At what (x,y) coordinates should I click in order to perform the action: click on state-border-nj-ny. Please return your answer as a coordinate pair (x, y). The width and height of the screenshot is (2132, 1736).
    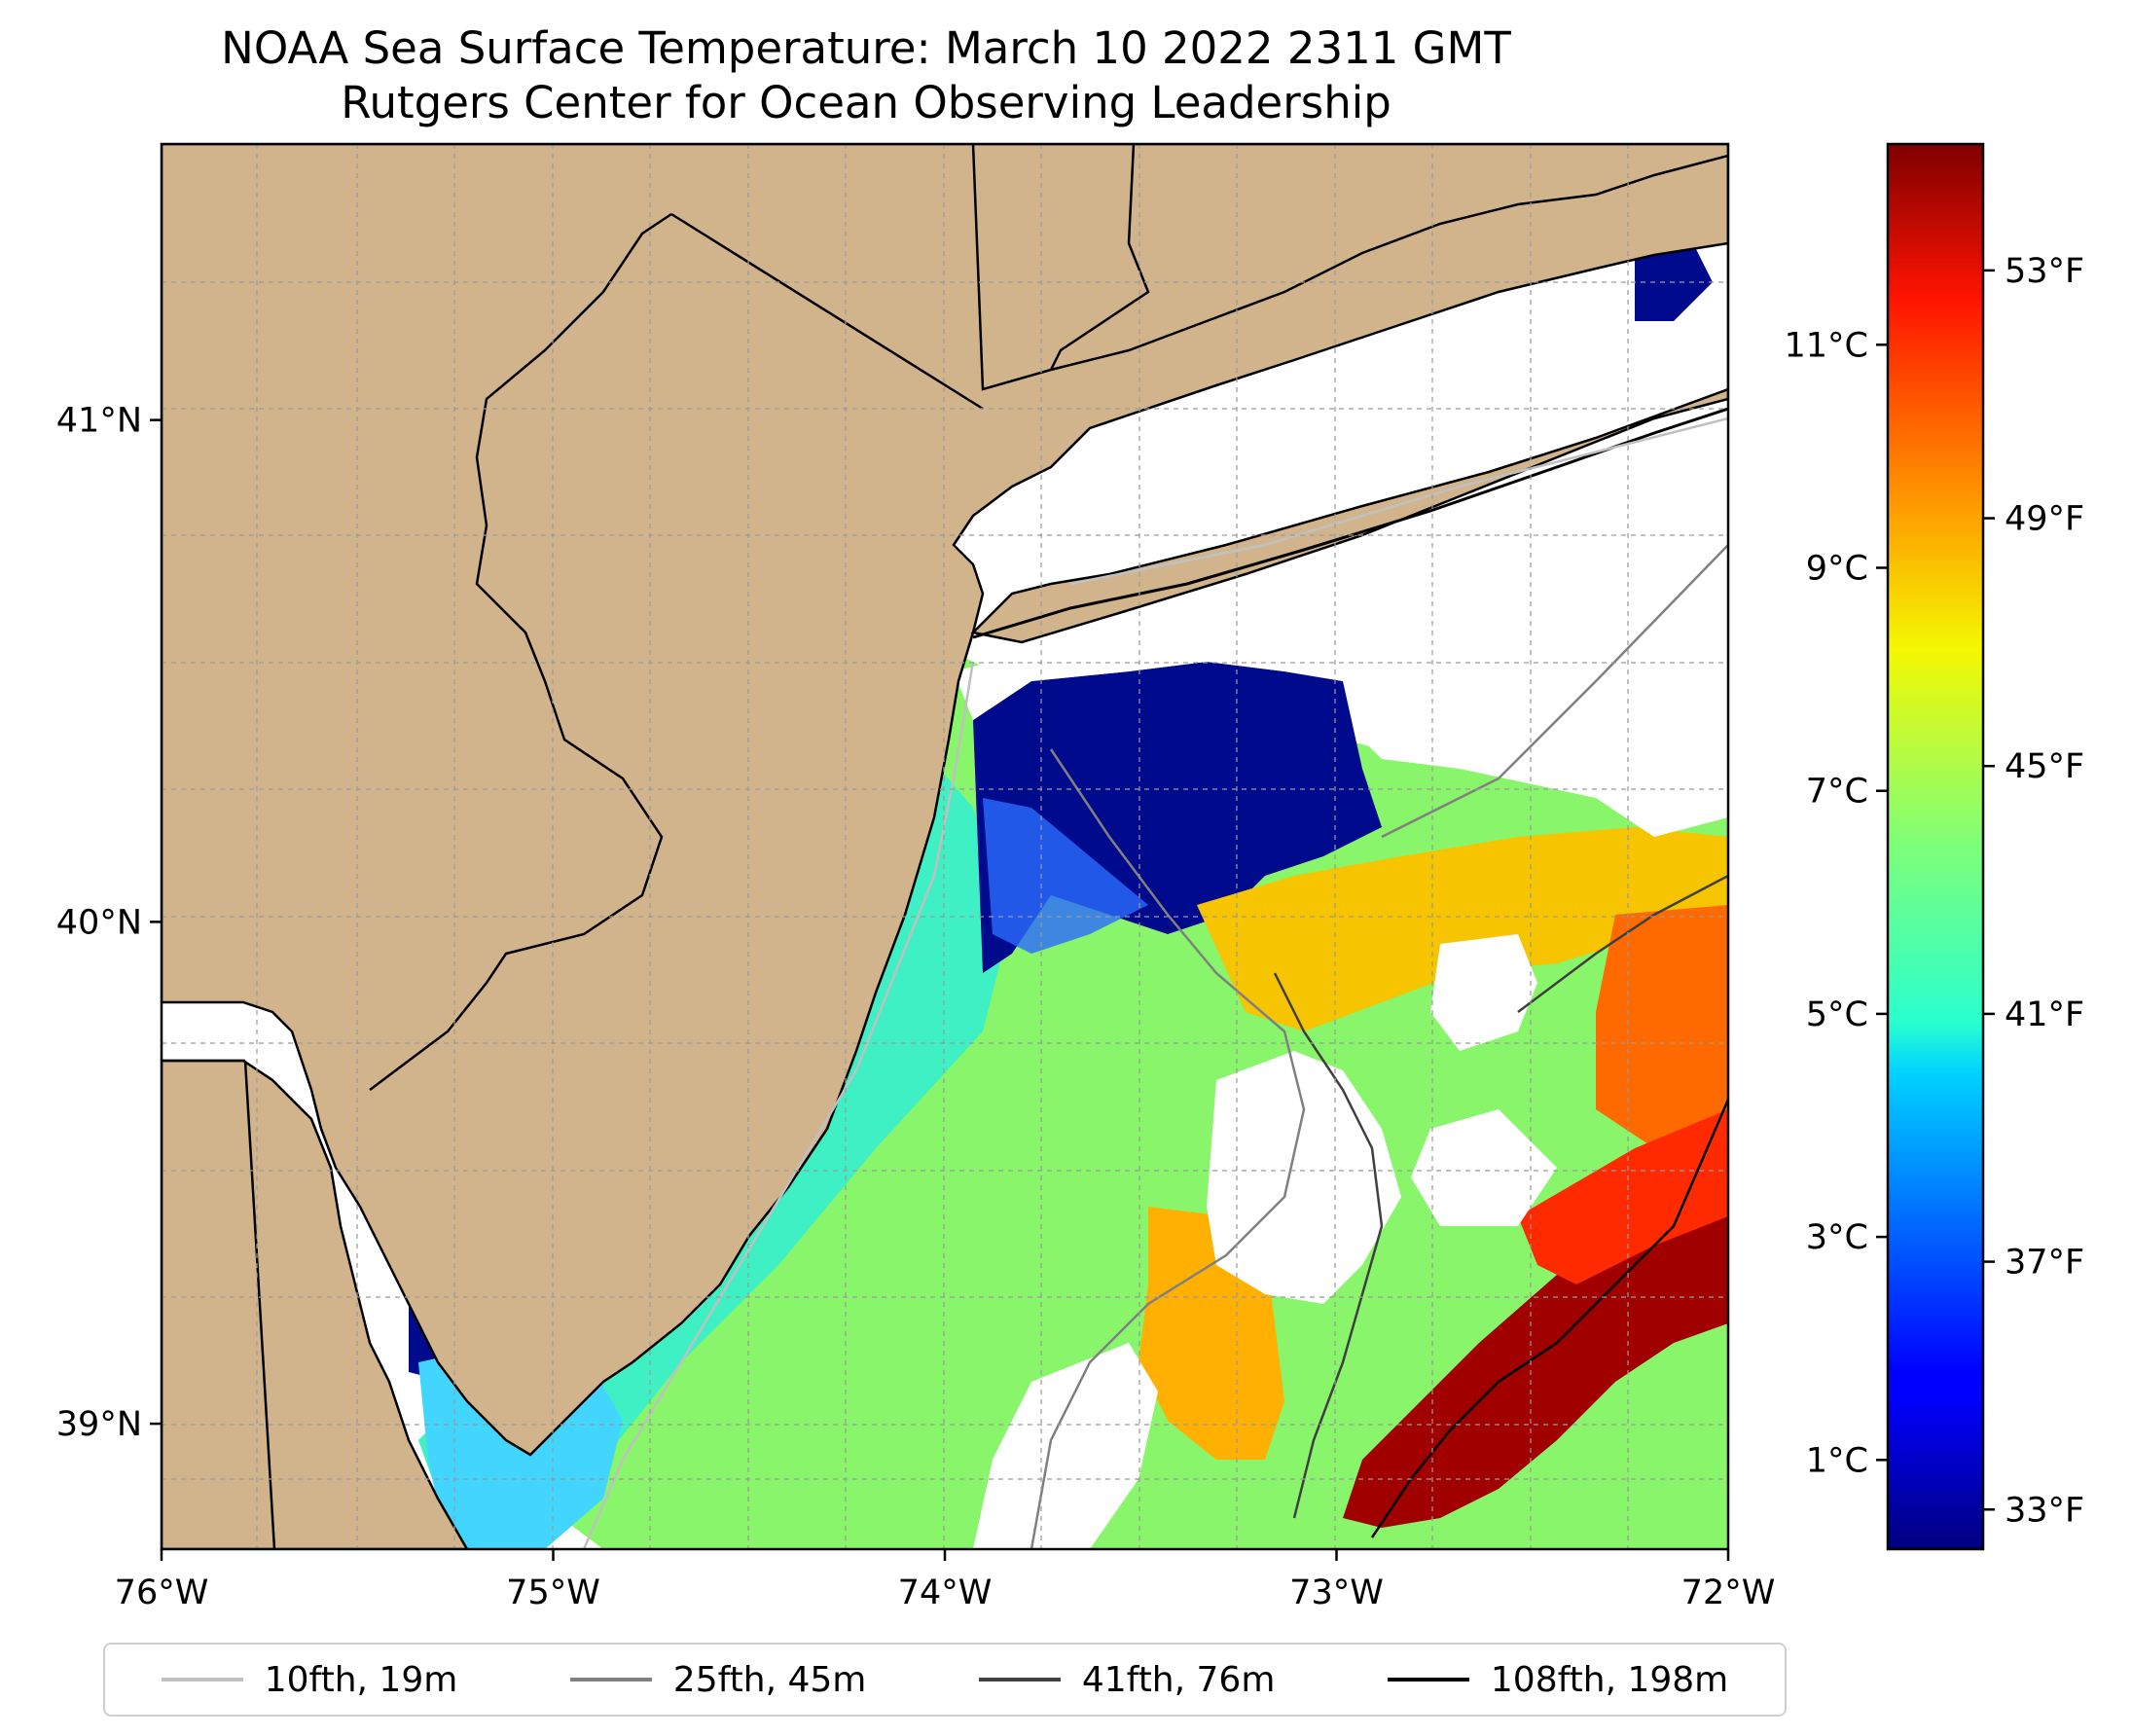
    Looking at the image, I should click on (910, 278).